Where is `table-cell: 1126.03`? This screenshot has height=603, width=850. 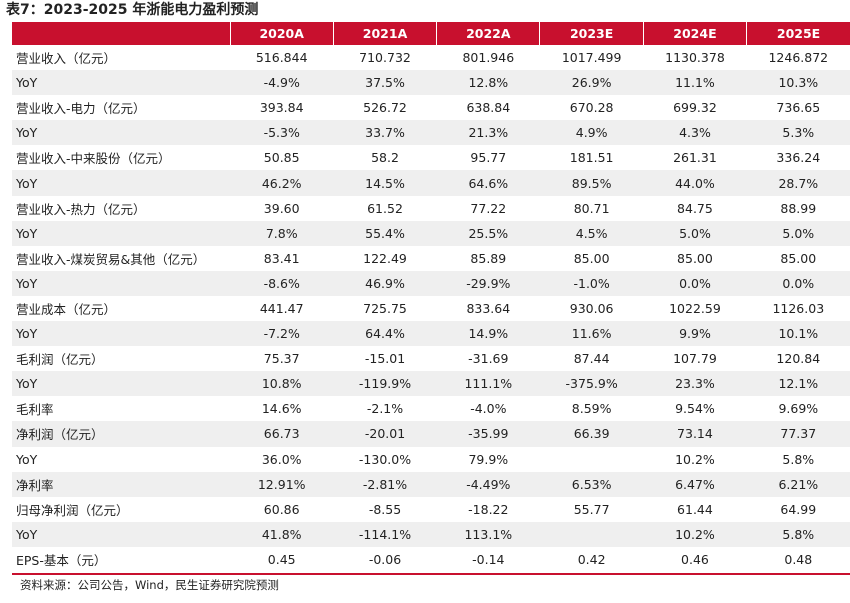 table-cell: 1126.03 is located at coordinates (798, 308).